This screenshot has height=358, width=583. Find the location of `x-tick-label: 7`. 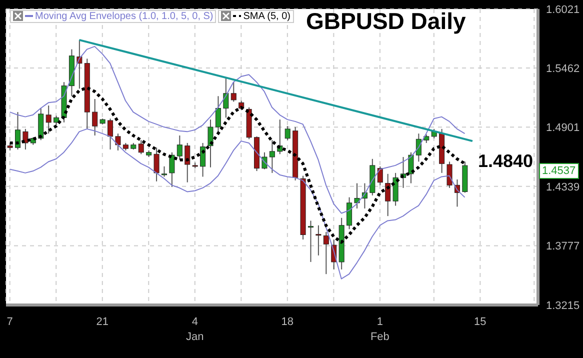

x-tick-label: 7 is located at coordinates (9, 322).